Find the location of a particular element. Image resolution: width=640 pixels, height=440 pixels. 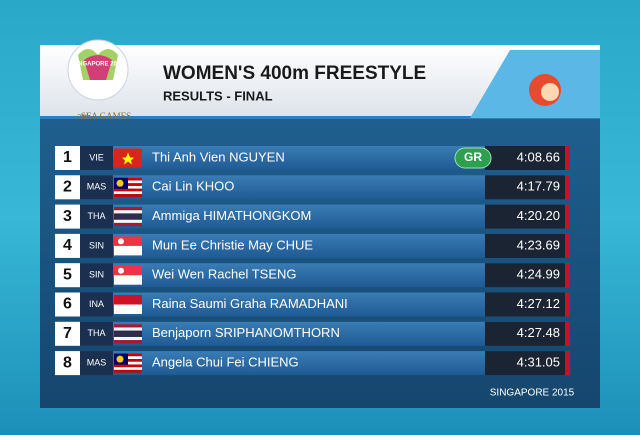

rank: 3 is located at coordinates (67, 216).